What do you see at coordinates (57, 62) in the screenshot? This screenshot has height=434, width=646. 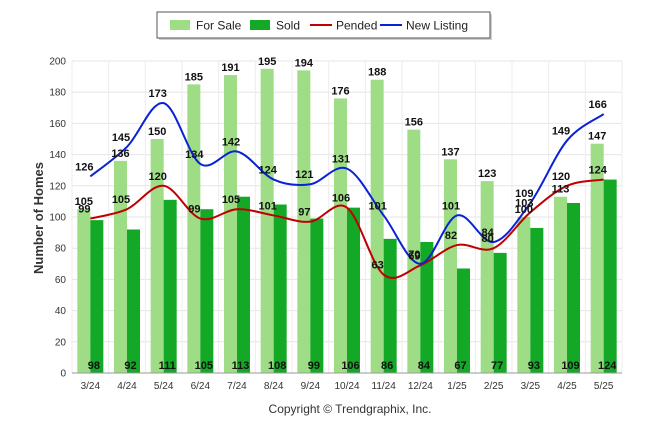 I see `y-tick-label: 200` at bounding box center [57, 62].